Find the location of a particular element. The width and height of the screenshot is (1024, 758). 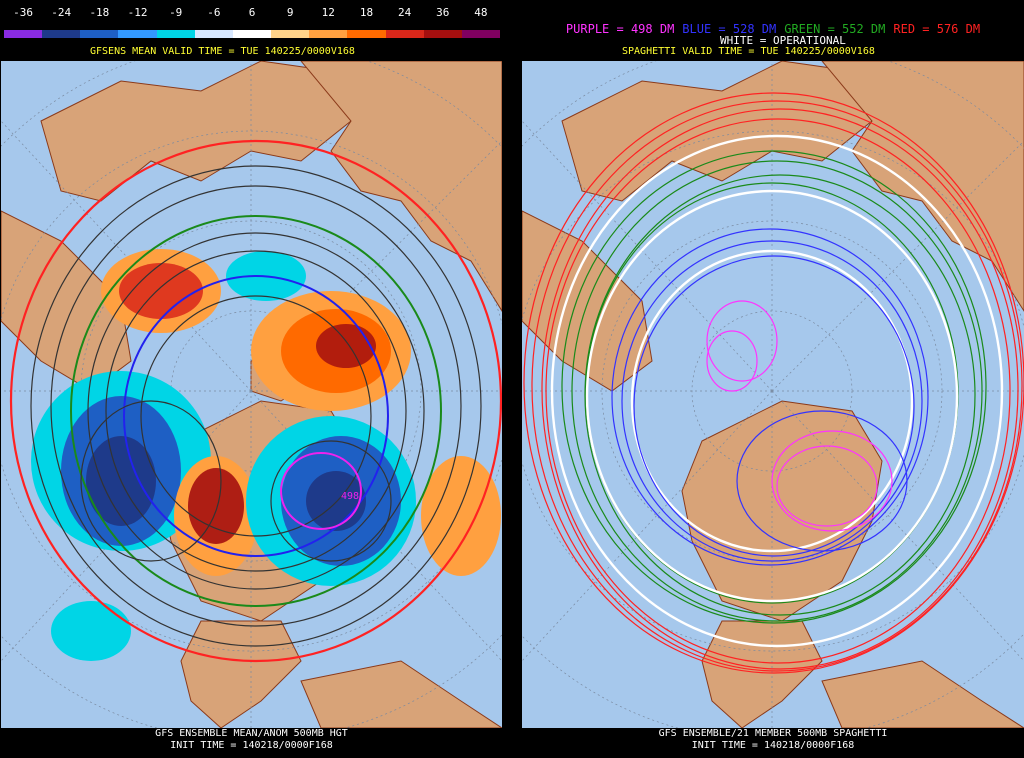

colorbar-label: 12 is located at coordinates (328, 12).